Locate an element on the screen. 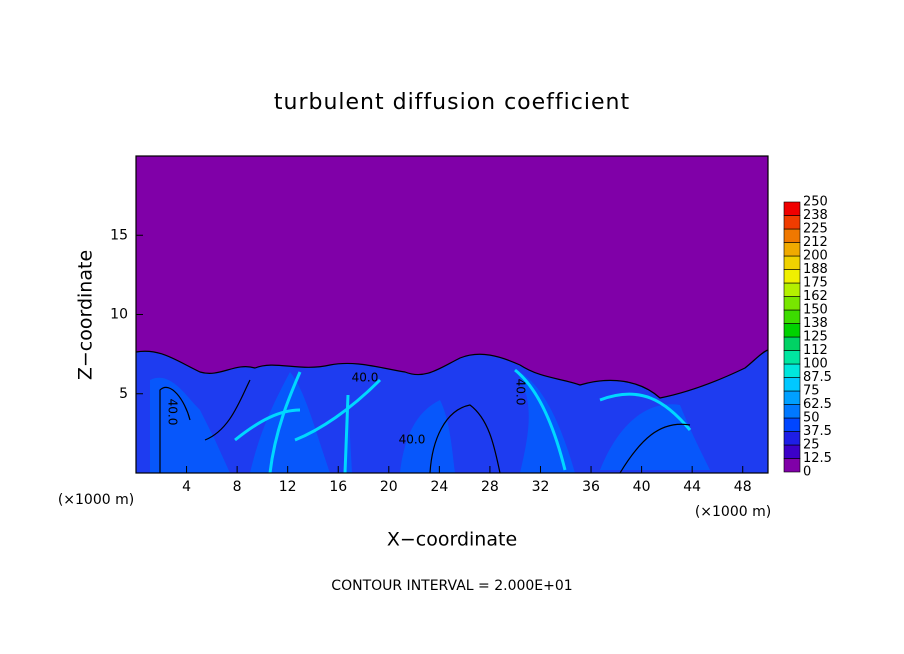  y-axis-label: Z−coordinate is located at coordinates (86, 315).